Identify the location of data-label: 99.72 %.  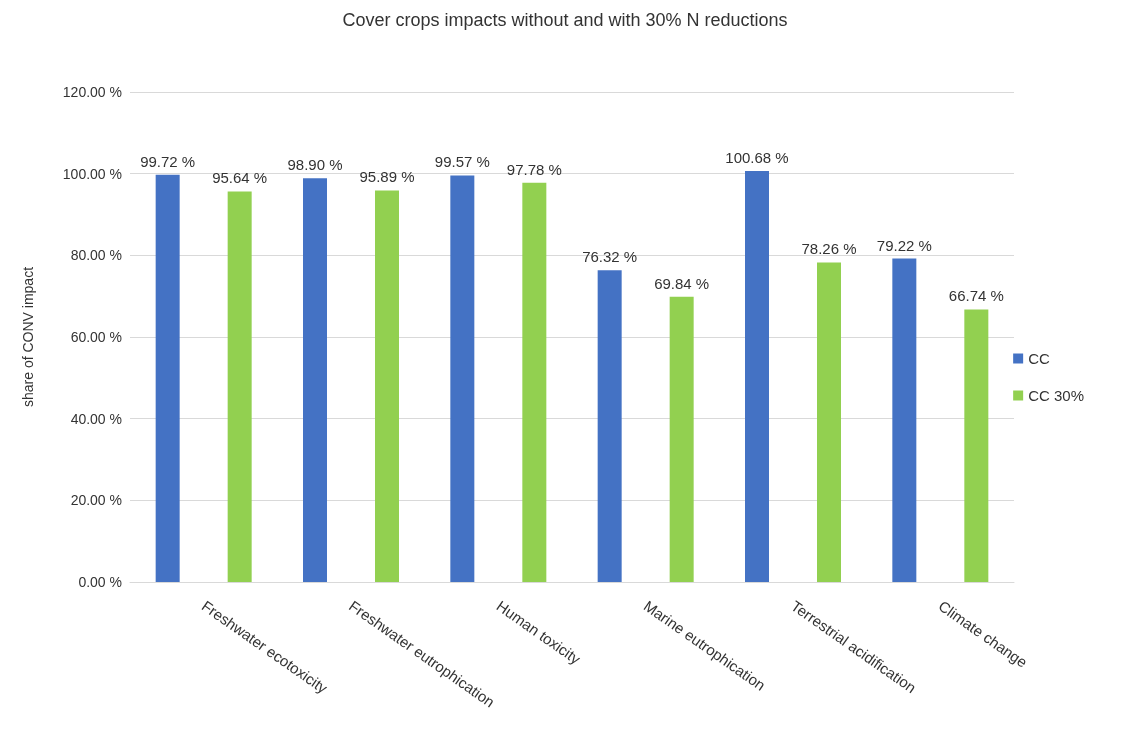
(168, 161).